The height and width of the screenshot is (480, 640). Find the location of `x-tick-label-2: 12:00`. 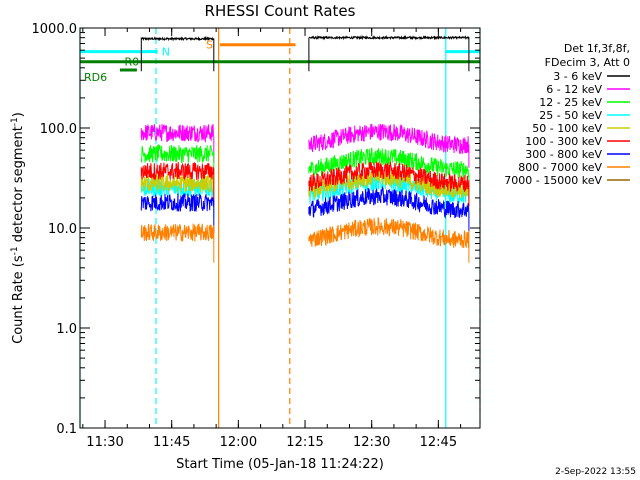

x-tick-label-2: 12:00 is located at coordinates (238, 442).